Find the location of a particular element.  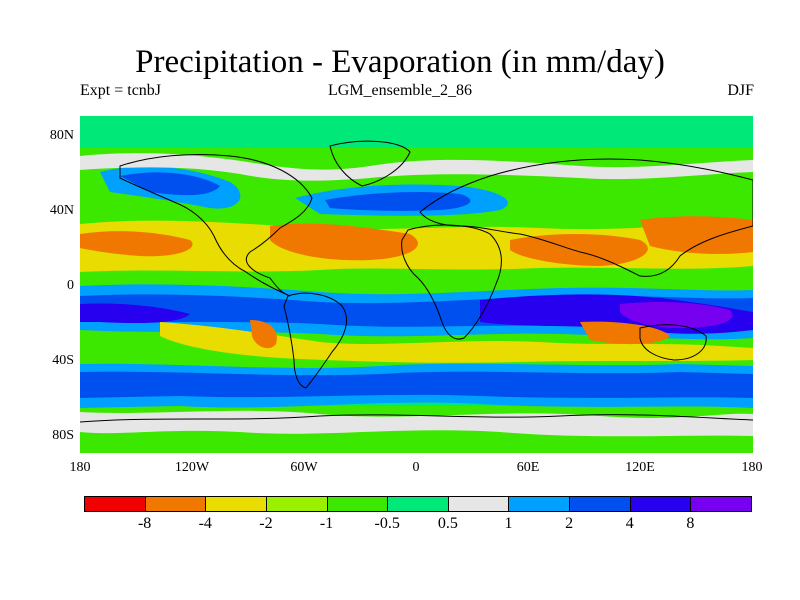

maritime-extreme-wet is located at coordinates (676, 315).